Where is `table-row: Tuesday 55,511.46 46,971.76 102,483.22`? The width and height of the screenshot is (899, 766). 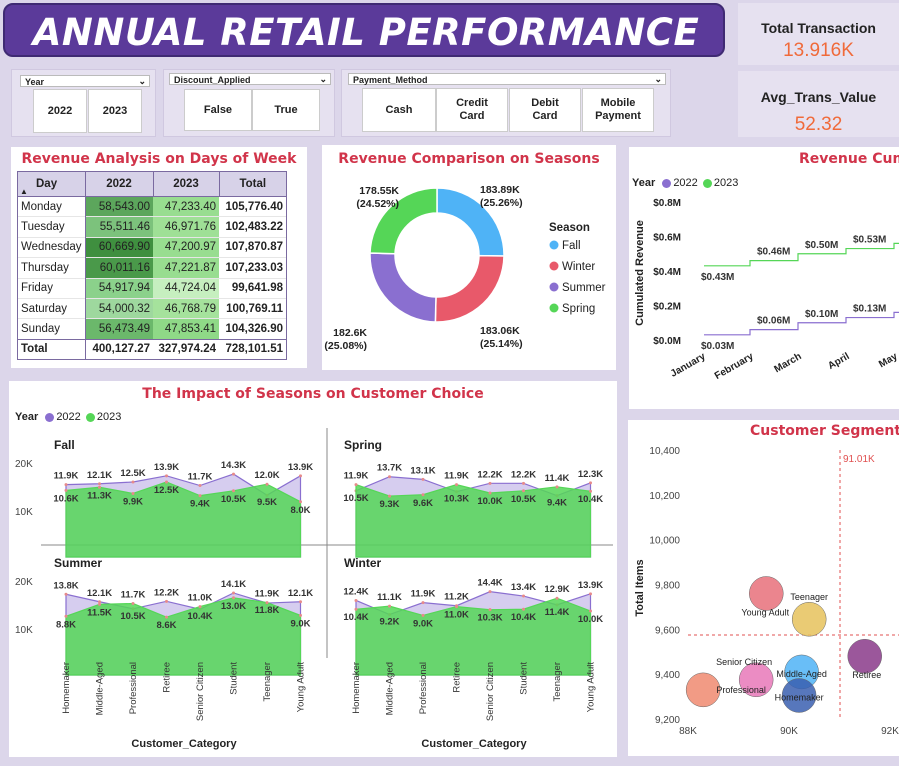 table-row: Tuesday 55,511.46 46,971.76 102,483.22 is located at coordinates (152, 227).